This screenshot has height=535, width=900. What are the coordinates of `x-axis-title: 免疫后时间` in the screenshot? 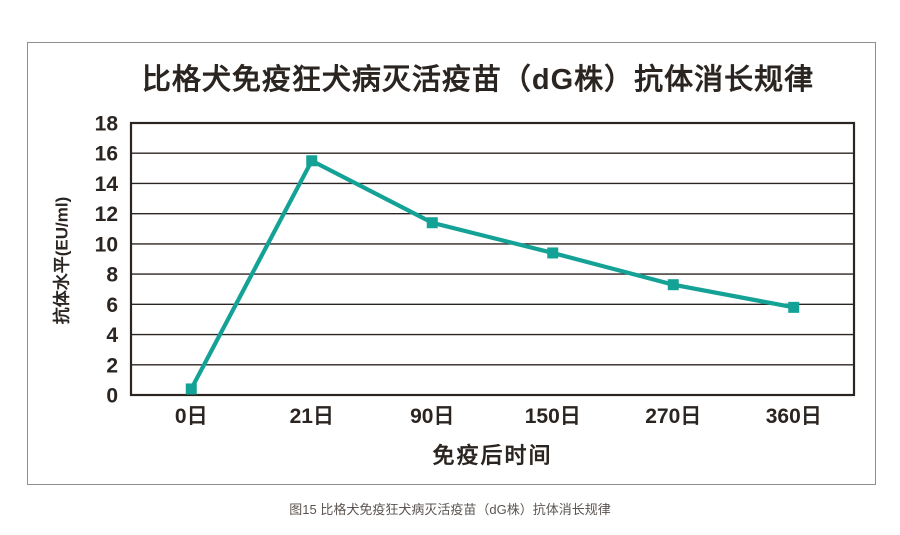 It's located at (492, 455).